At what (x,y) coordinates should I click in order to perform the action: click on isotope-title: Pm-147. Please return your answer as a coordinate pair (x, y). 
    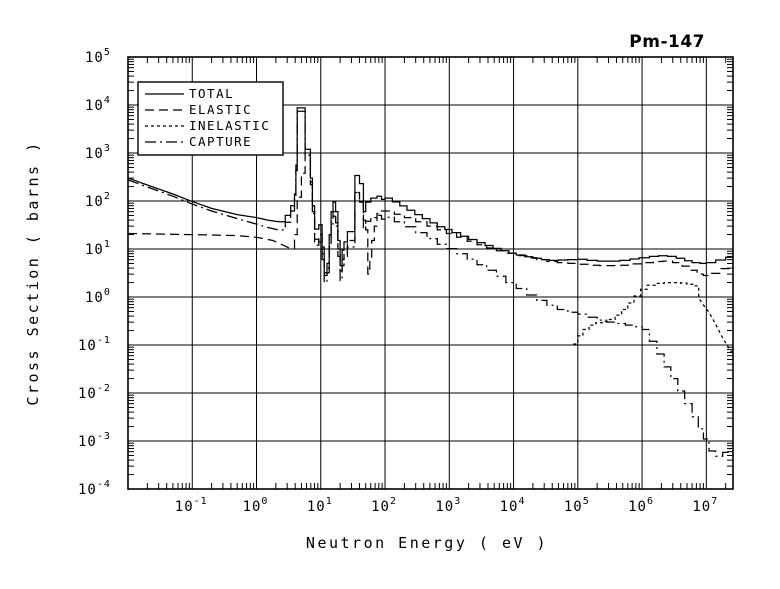
    Looking at the image, I should click on (667, 42).